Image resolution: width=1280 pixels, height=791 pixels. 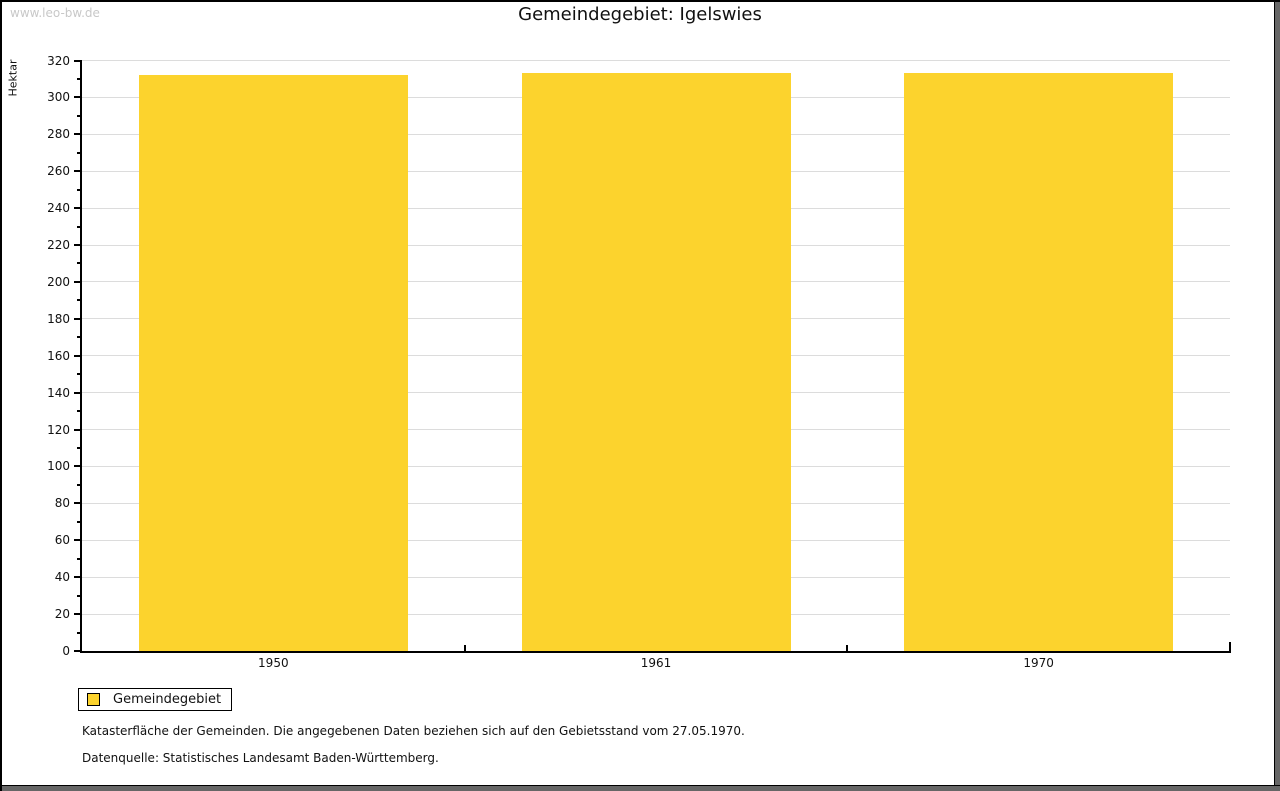 I want to click on y-tick-label-180: 180, so click(x=58, y=318).